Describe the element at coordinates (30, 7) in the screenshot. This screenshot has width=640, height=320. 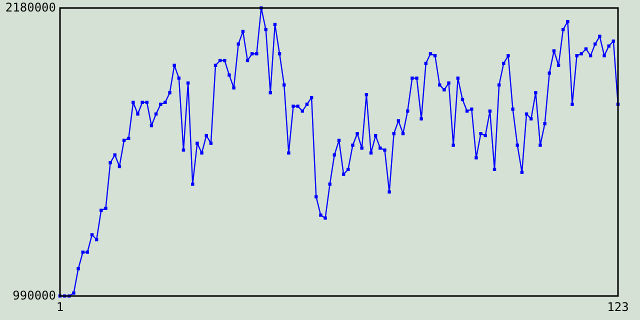
I see `y-tick-label: 2180000` at that location.